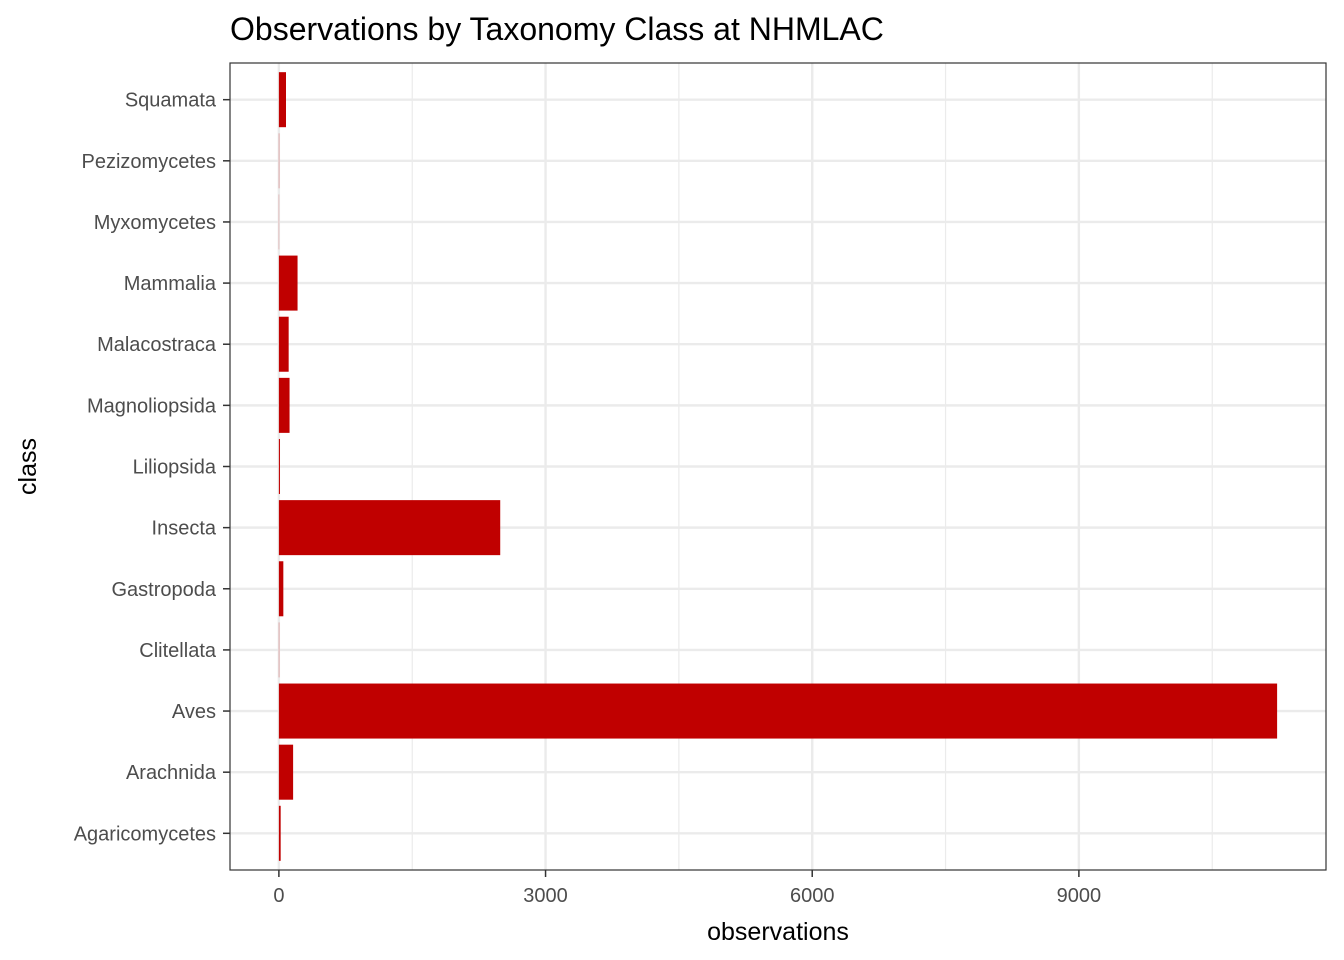 Image resolution: width=1344 pixels, height=960 pixels. I want to click on bar-arachnida, so click(286, 772).